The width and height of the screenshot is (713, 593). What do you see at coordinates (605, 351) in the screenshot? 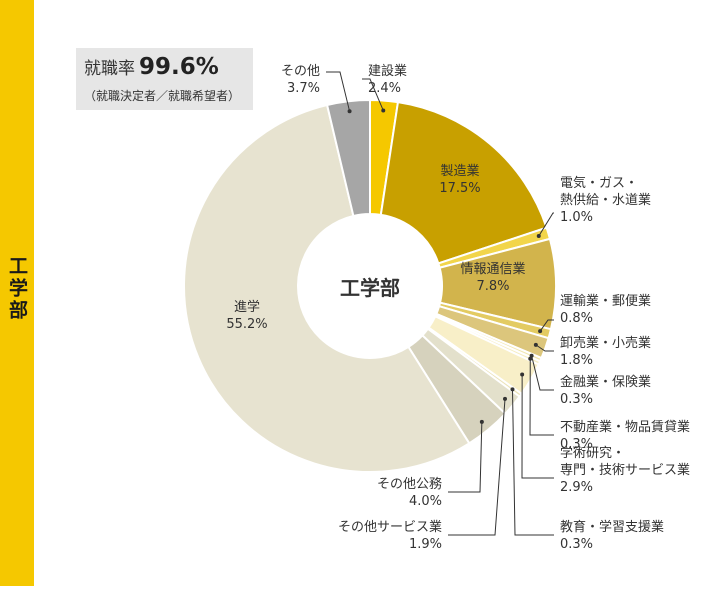
I see `slice-label-5: 卸売業・小売業 1.8%` at bounding box center [605, 351].